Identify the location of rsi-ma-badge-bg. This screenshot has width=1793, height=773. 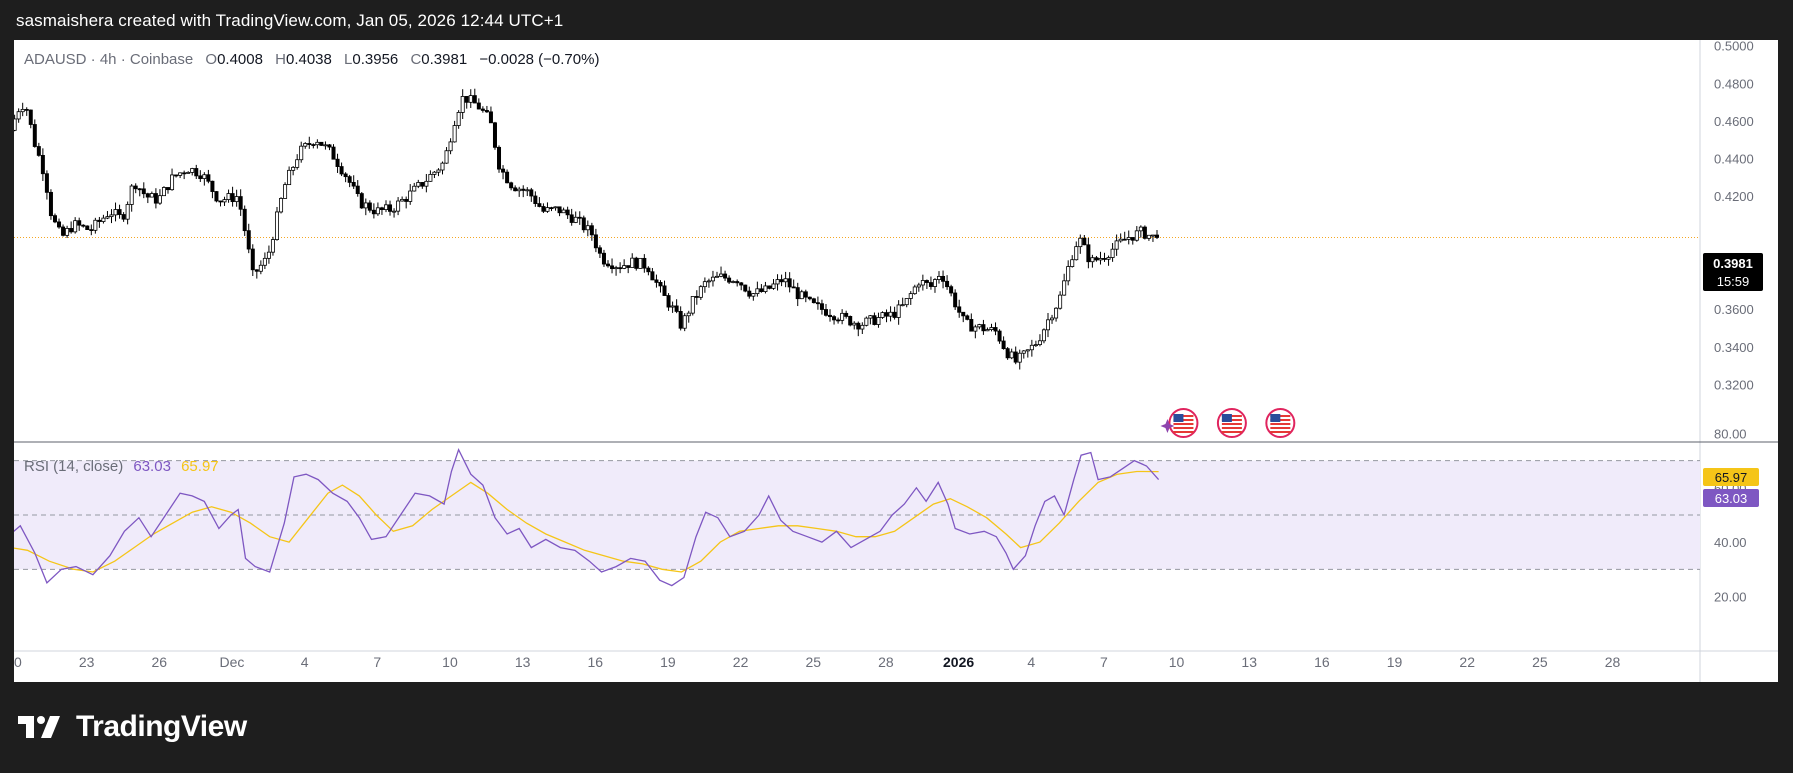
(1731, 477).